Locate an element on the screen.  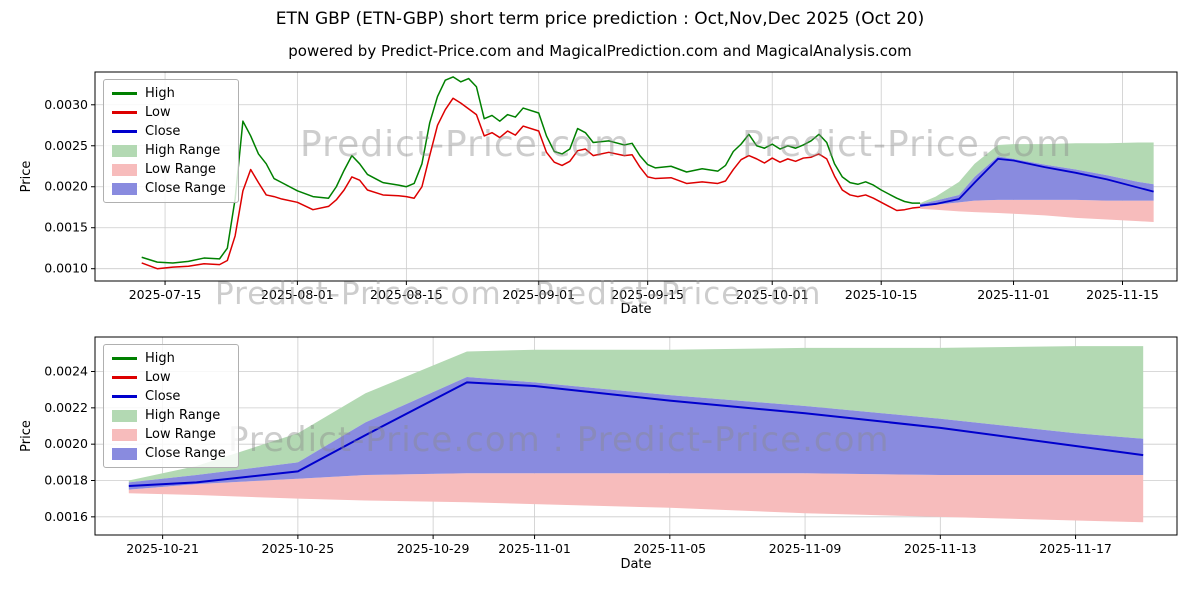
x-tick-label: 2025-11-15 is located at coordinates (1122, 294).